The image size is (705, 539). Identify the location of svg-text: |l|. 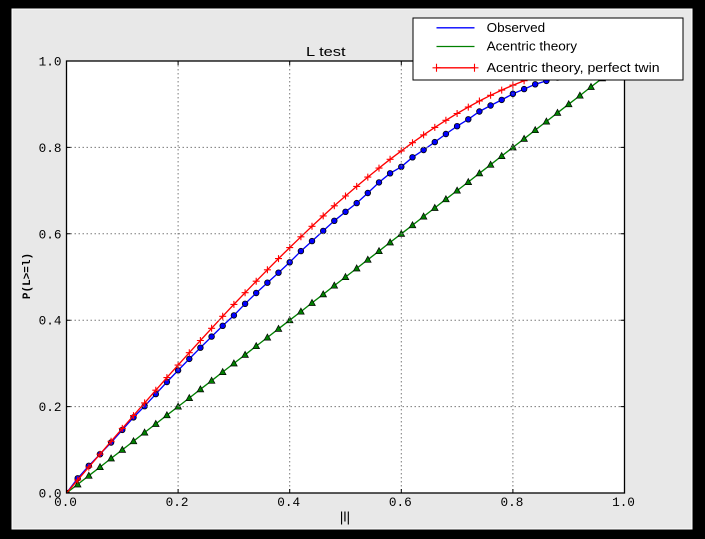
(345, 517).